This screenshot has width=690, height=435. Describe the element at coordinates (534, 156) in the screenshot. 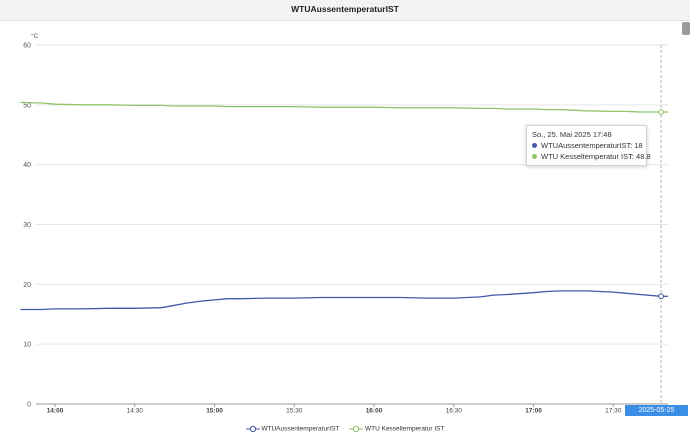

I see `series2-dot-icon` at that location.